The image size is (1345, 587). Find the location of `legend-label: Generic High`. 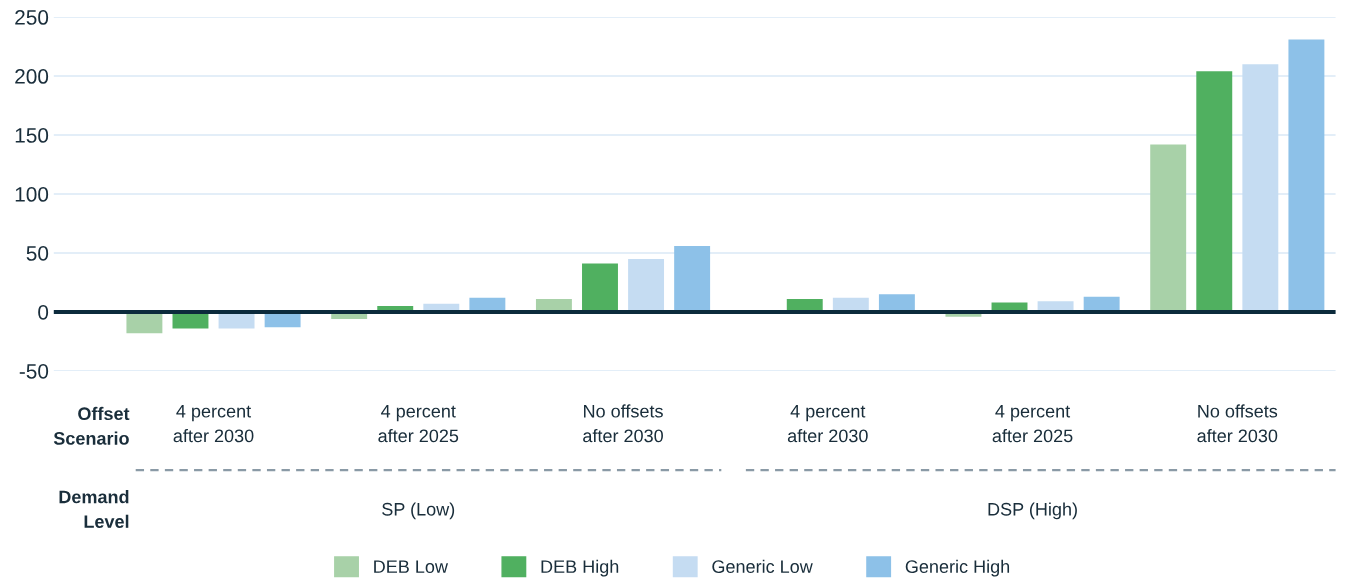

legend-label: Generic High is located at coordinates (957, 568).